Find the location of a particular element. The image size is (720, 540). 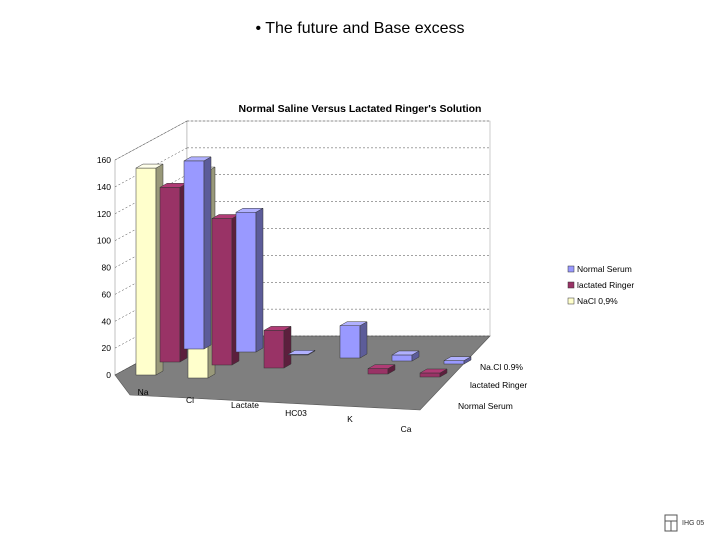

x-tick-label: Lactate is located at coordinates (245, 405).